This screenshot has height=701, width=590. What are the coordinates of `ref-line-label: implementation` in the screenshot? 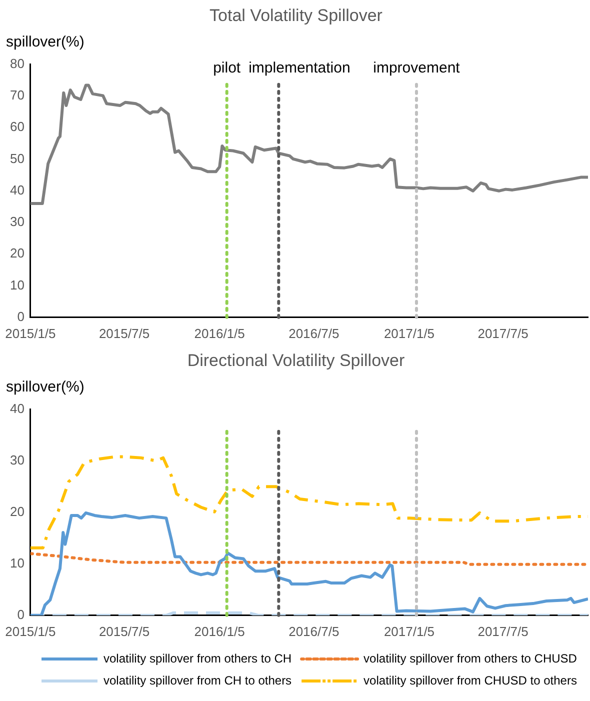 It's located at (299, 68).